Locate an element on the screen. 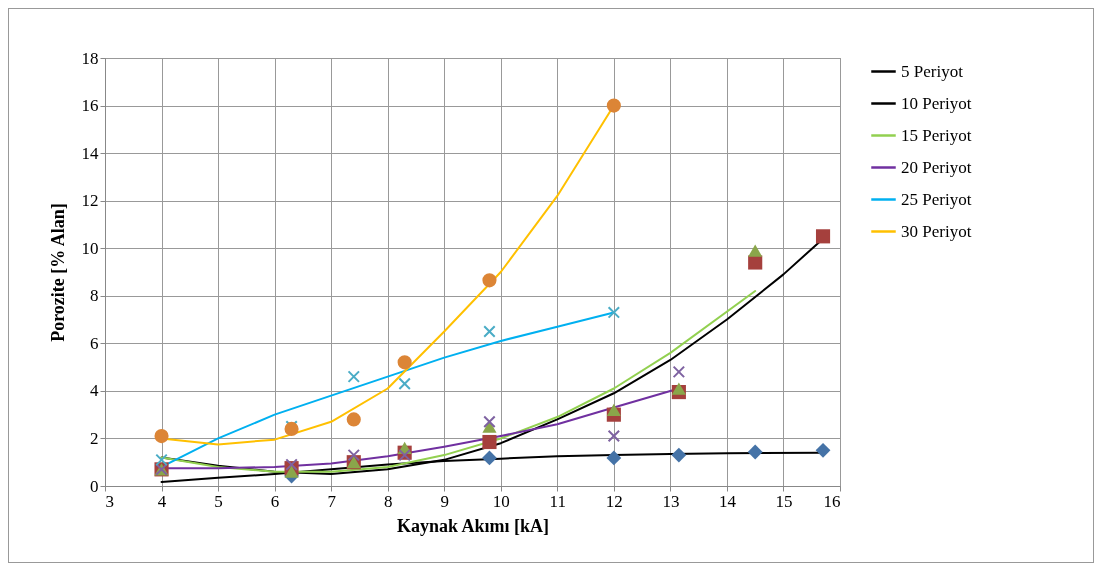  y-tick-label: 10 is located at coordinates (90, 248).